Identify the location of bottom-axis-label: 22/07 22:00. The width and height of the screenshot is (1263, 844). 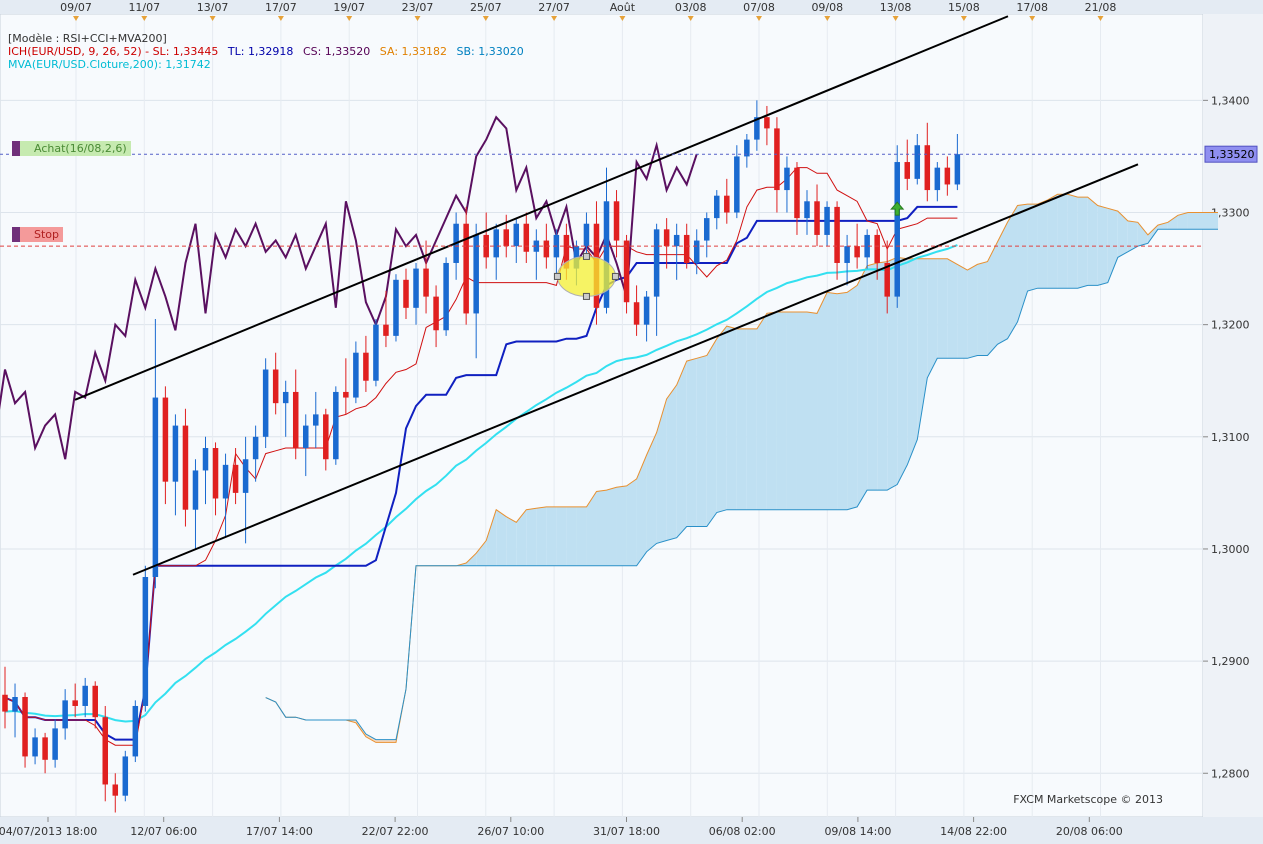
(395, 831).